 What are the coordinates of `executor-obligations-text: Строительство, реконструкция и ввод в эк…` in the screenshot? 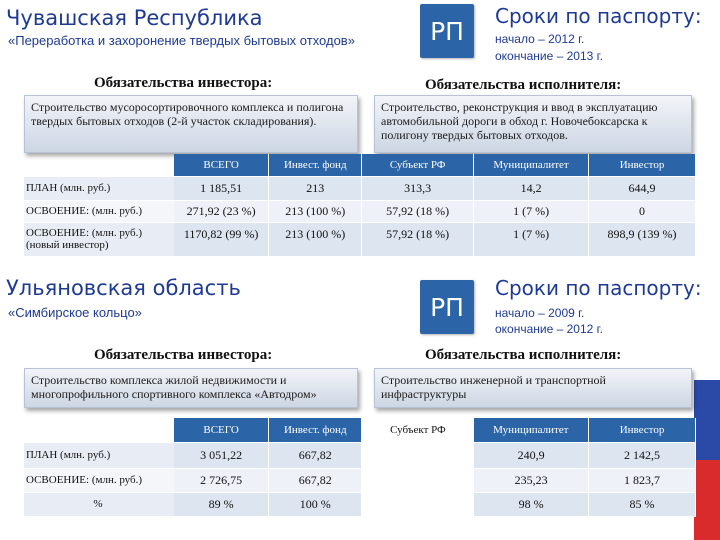 It's located at (519, 121).